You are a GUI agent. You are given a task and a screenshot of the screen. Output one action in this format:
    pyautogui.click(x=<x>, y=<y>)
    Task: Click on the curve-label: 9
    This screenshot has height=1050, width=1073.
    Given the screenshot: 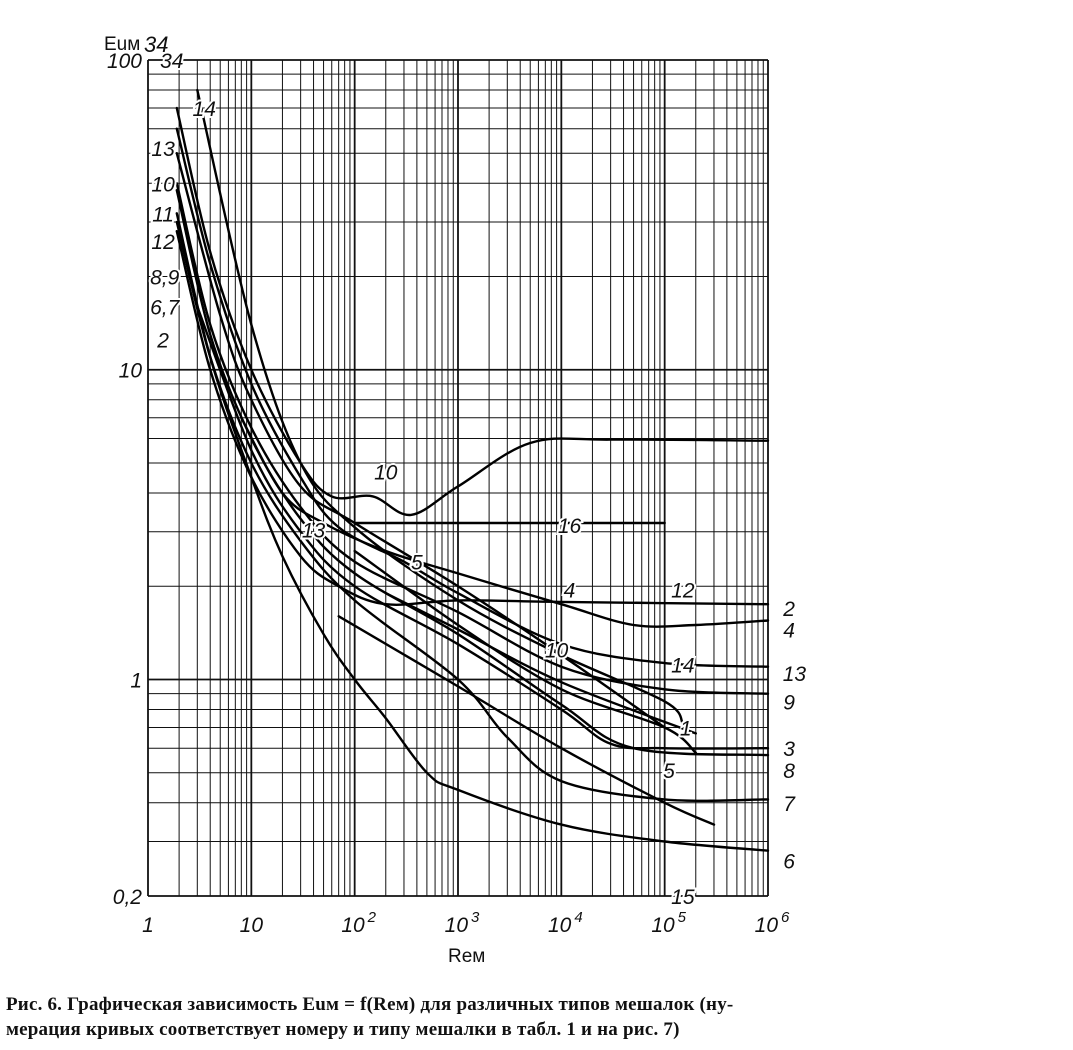 What is the action you would take?
    pyautogui.click(x=789, y=702)
    